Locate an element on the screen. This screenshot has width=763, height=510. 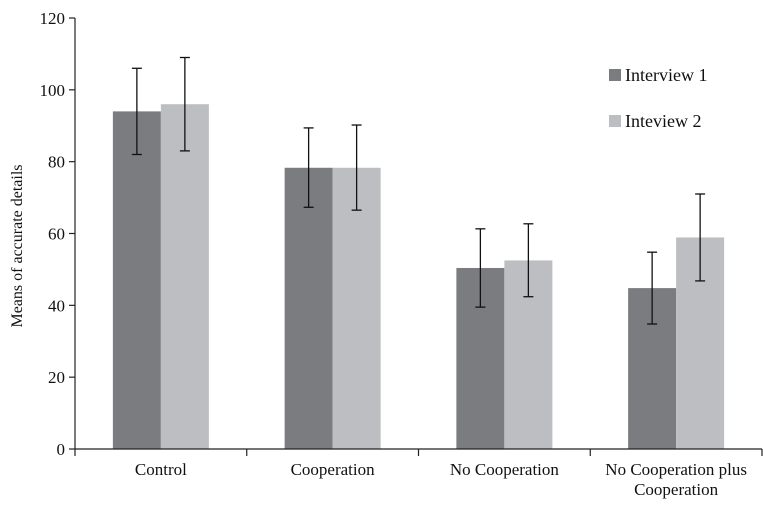
legend-label: Inteview 2 is located at coordinates (663, 121).